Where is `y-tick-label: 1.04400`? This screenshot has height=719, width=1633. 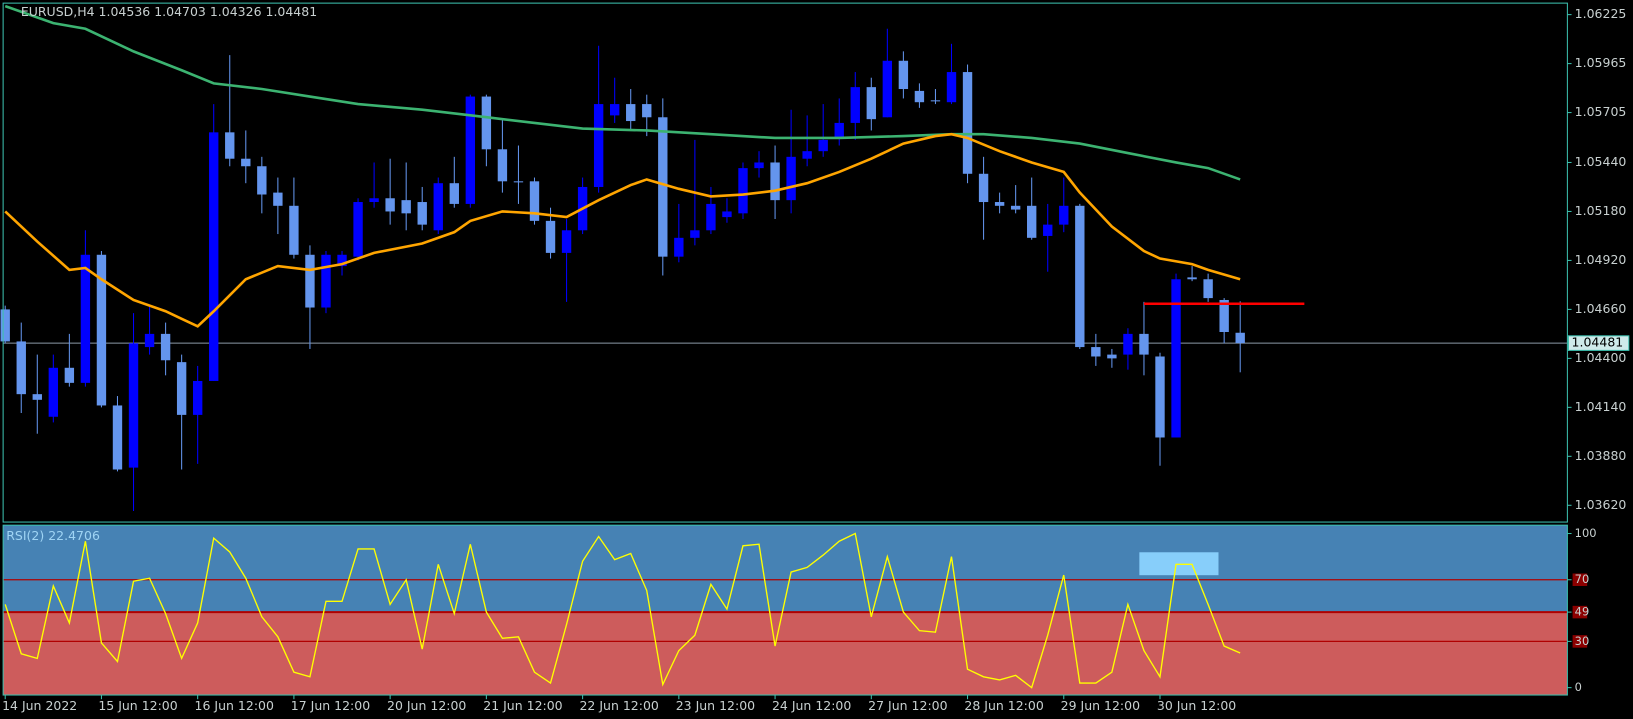
y-tick-label: 1.04400 is located at coordinates (1601, 357).